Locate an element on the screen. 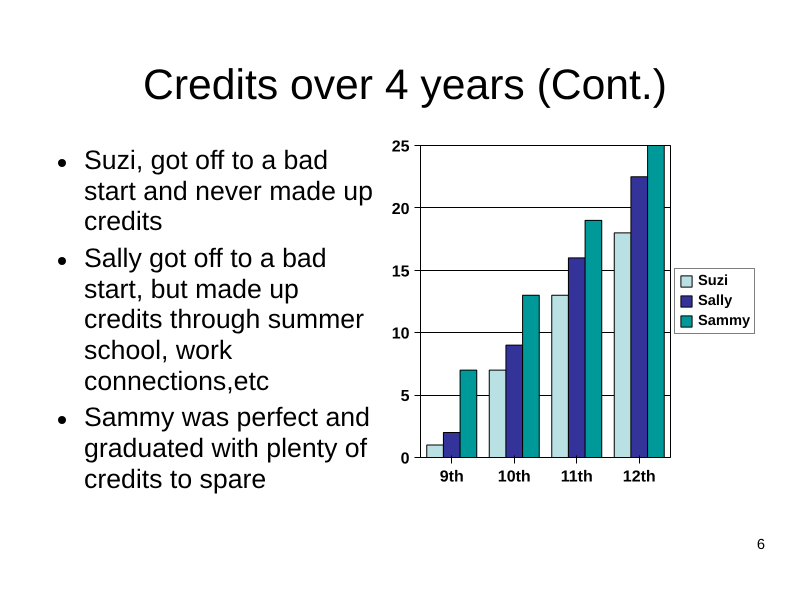  y-tick-label: 5 is located at coordinates (405, 397).